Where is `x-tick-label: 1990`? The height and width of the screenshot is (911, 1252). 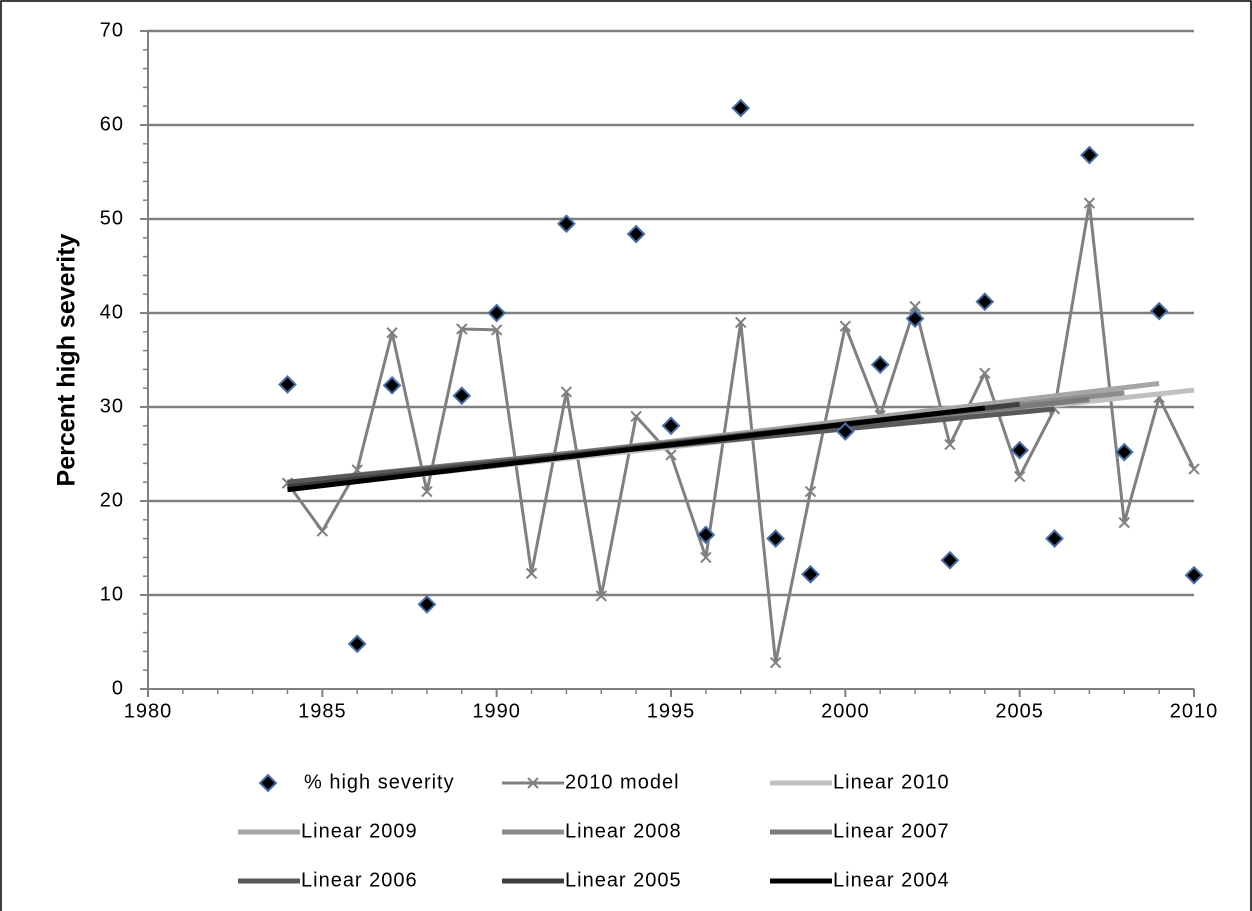
x-tick-label: 1990 is located at coordinates (496, 711).